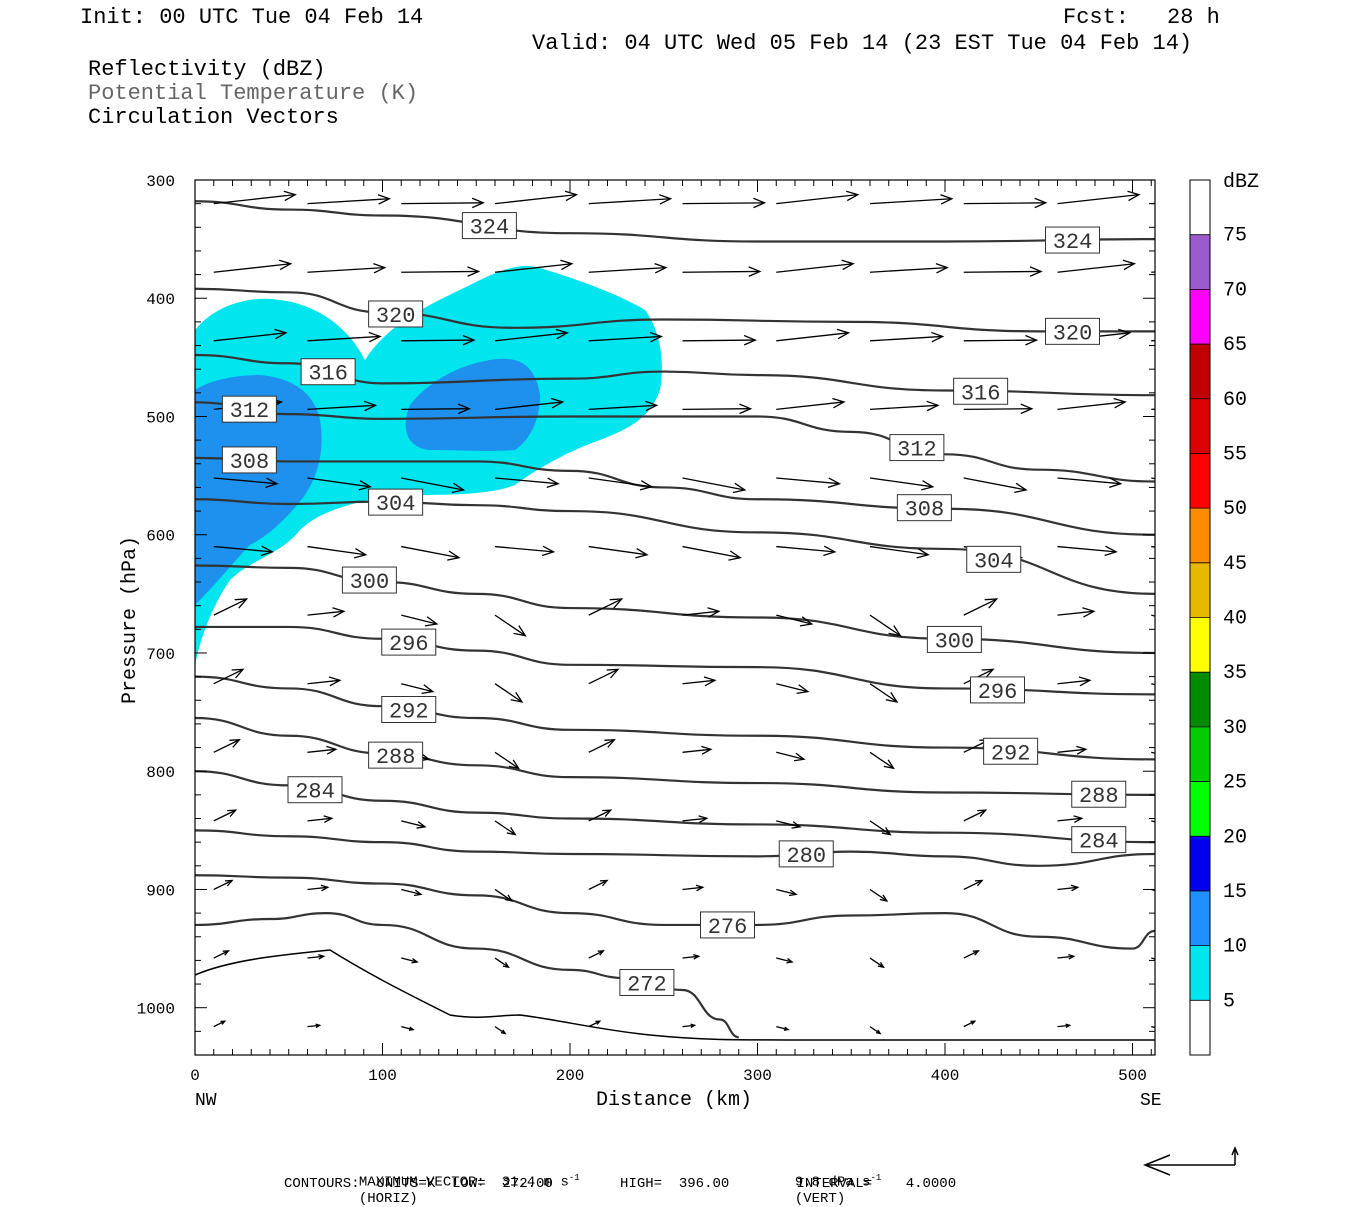 The image size is (1350, 1207). Describe the element at coordinates (981, 393) in the screenshot. I see `contour-label-316: 316` at that location.